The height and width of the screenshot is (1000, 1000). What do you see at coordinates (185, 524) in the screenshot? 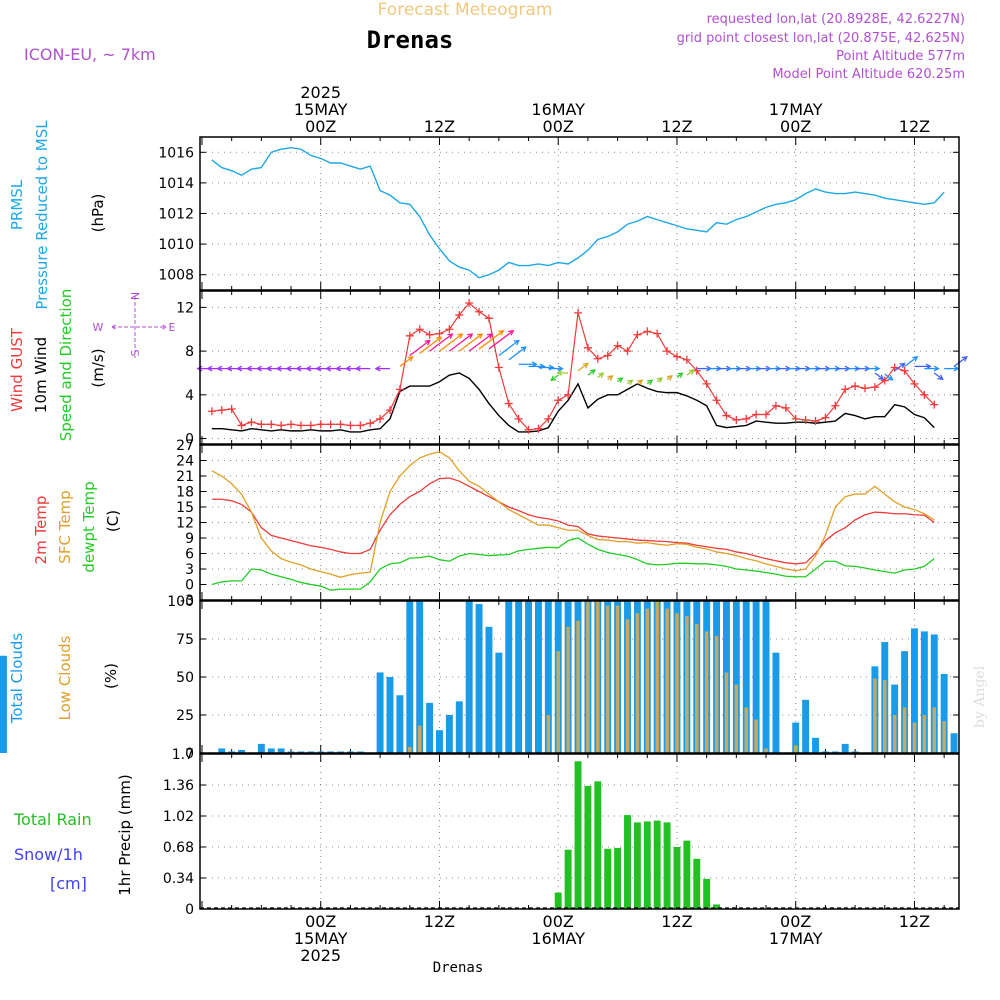
I see `y-tick-label: 12` at bounding box center [185, 524].